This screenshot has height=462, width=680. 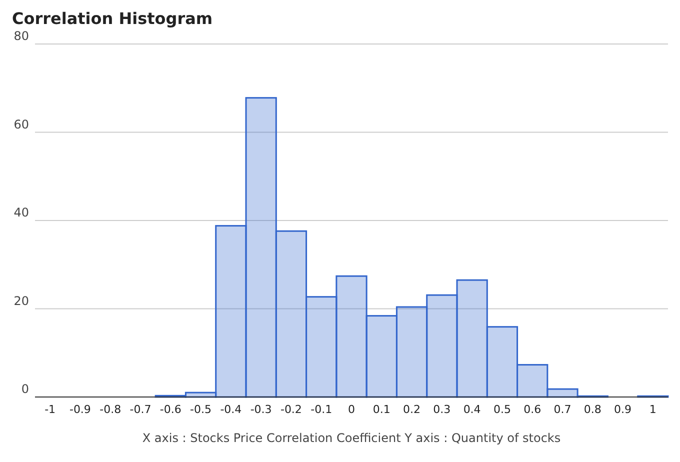 What do you see at coordinates (502, 409) in the screenshot?
I see `x-tick-label: 0.5` at bounding box center [502, 409].